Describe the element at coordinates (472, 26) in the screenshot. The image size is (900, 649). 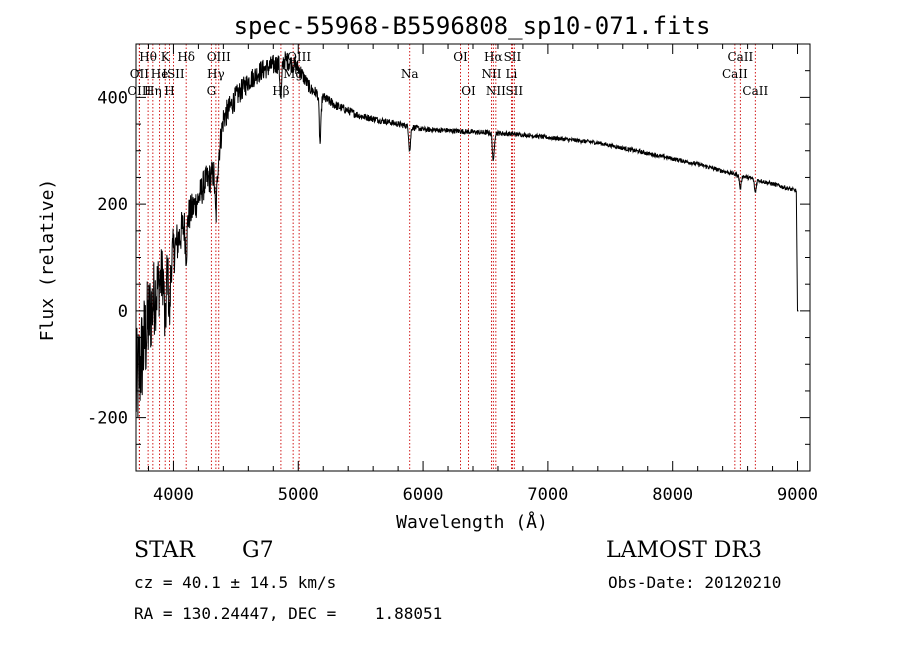
I see `chart-title: spec-55968-B5596808_sp10-071.fits` at that location.